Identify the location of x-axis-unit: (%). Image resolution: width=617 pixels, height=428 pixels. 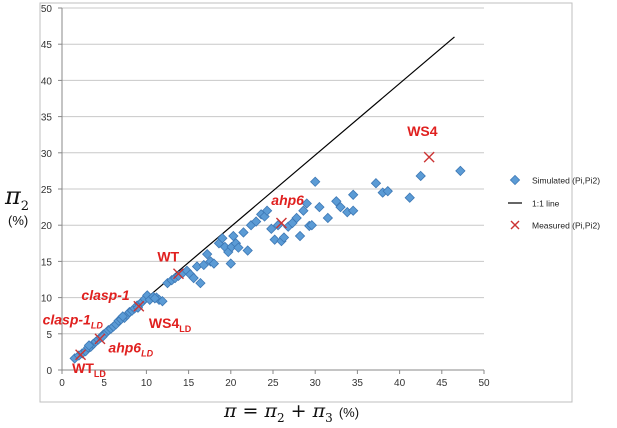
(349, 412).